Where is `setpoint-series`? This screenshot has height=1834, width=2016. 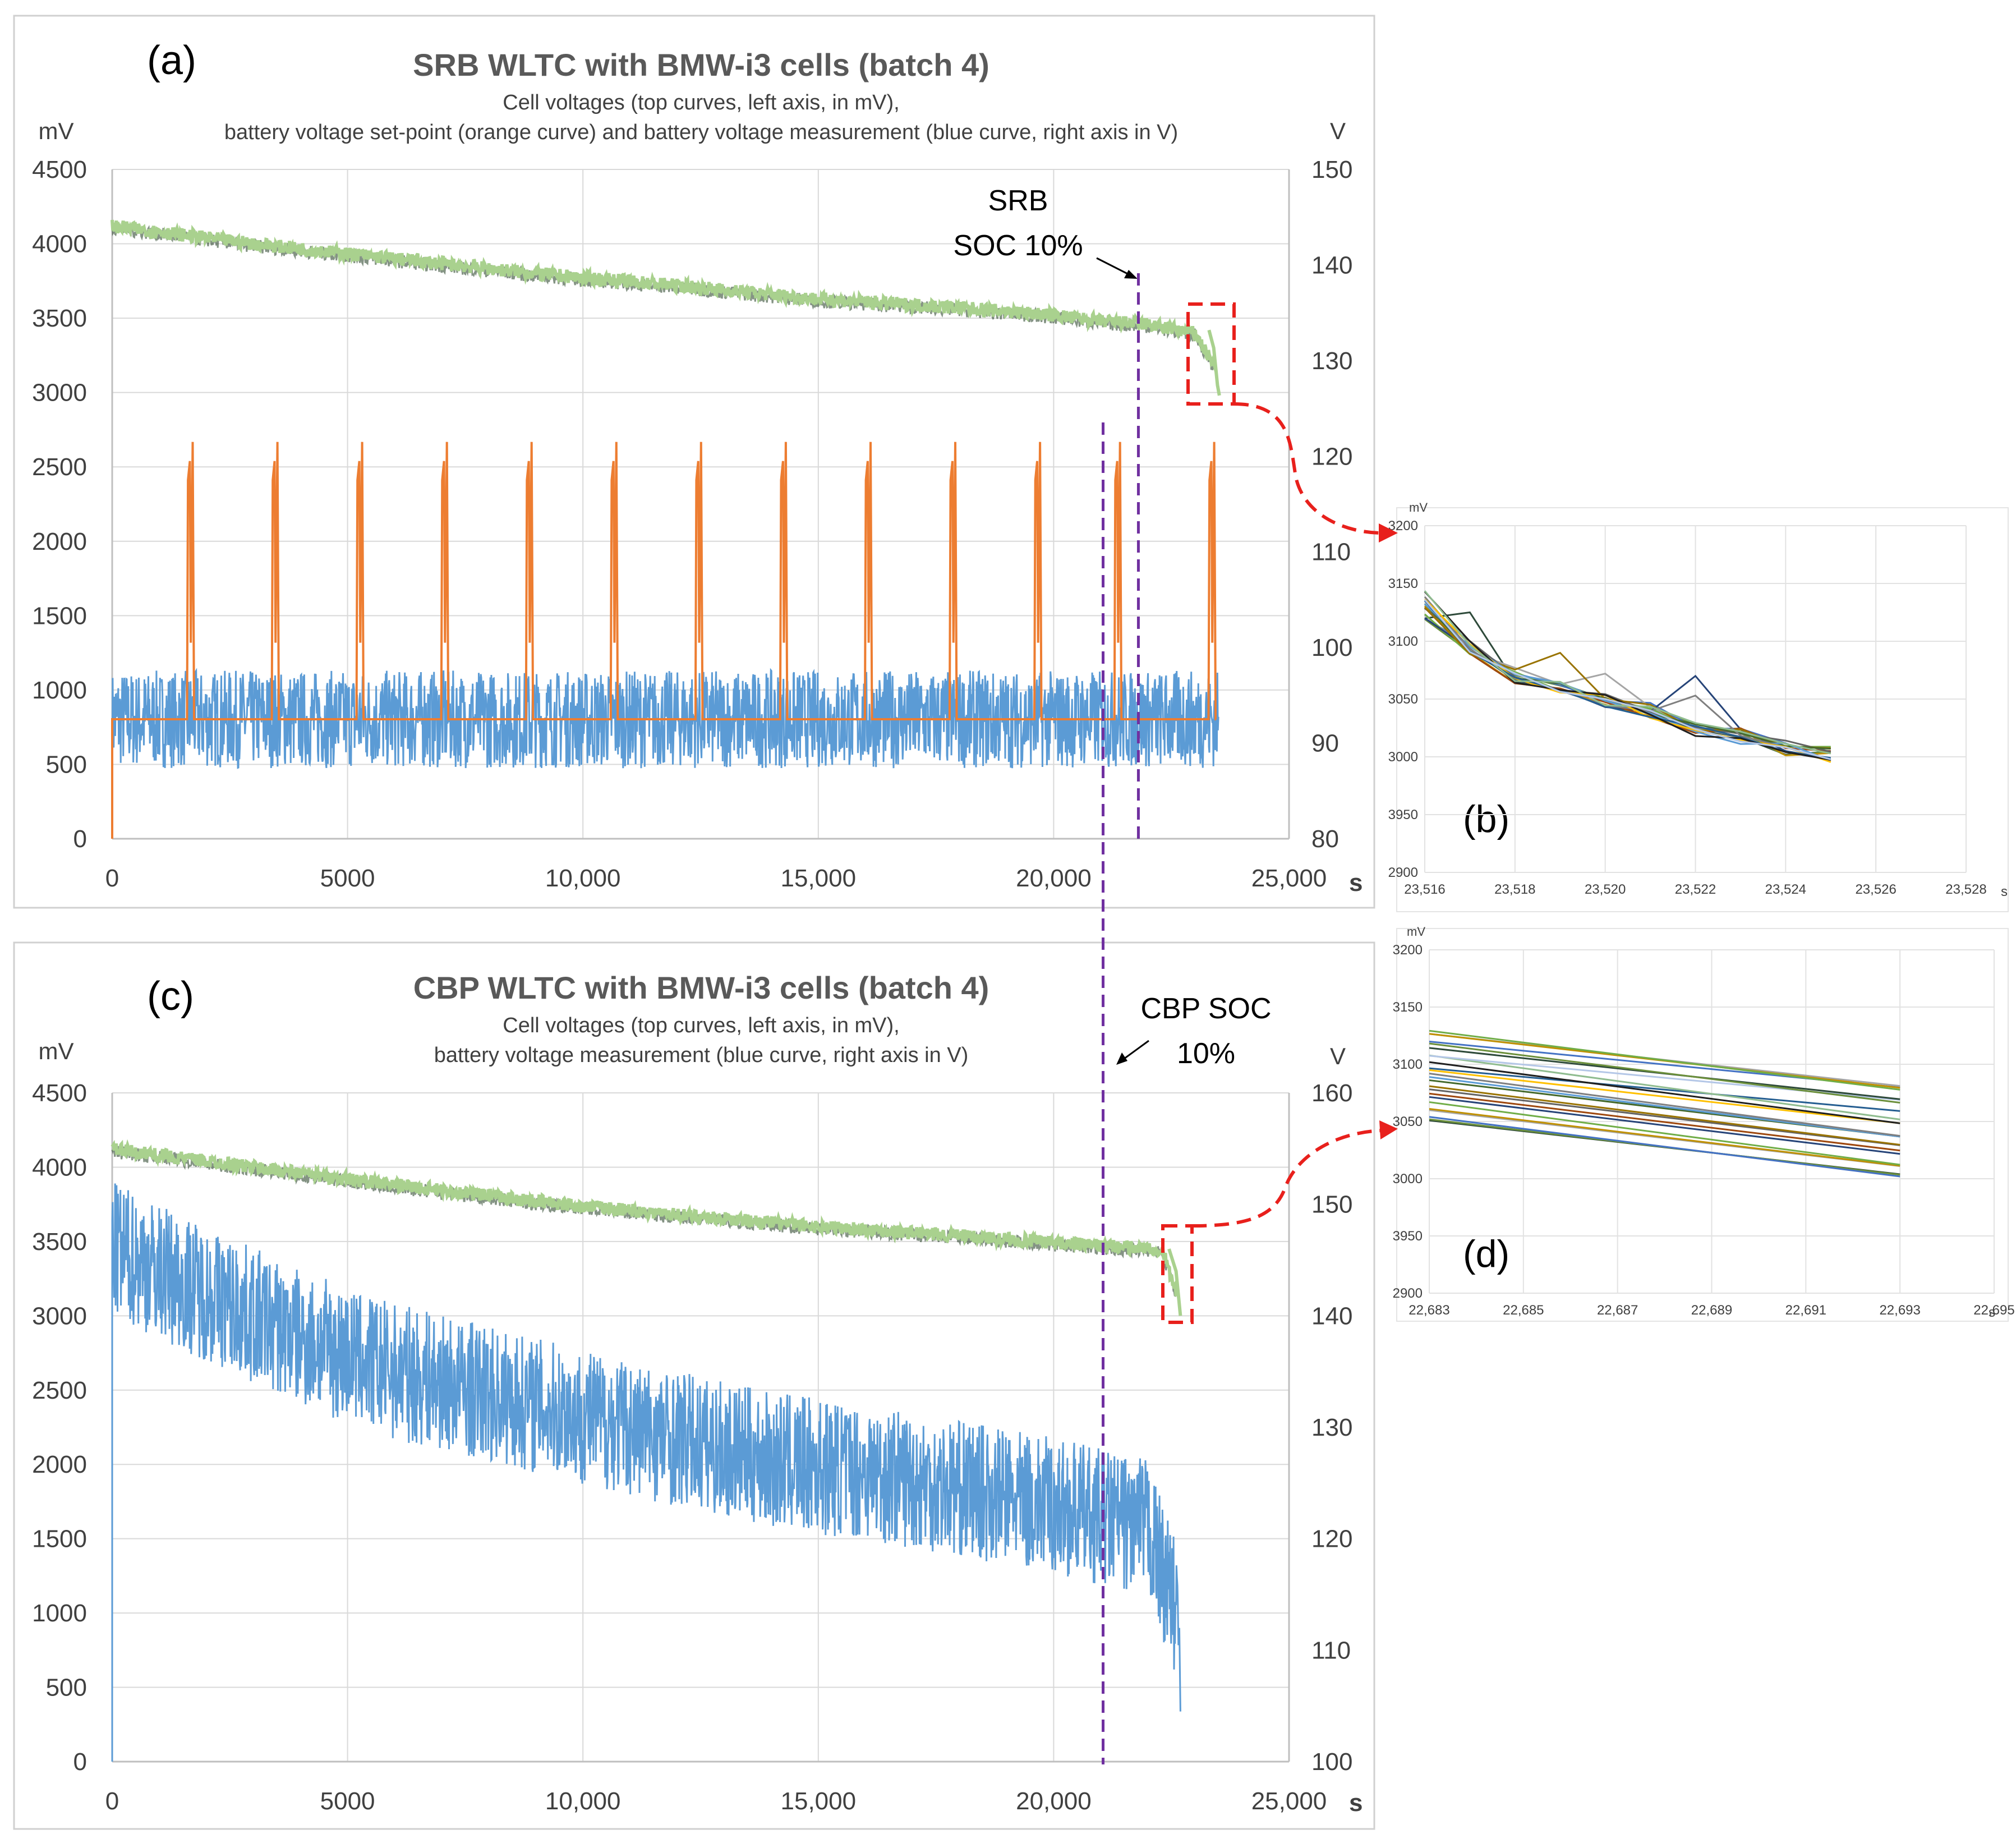 setpoint-series is located at coordinates (664, 640).